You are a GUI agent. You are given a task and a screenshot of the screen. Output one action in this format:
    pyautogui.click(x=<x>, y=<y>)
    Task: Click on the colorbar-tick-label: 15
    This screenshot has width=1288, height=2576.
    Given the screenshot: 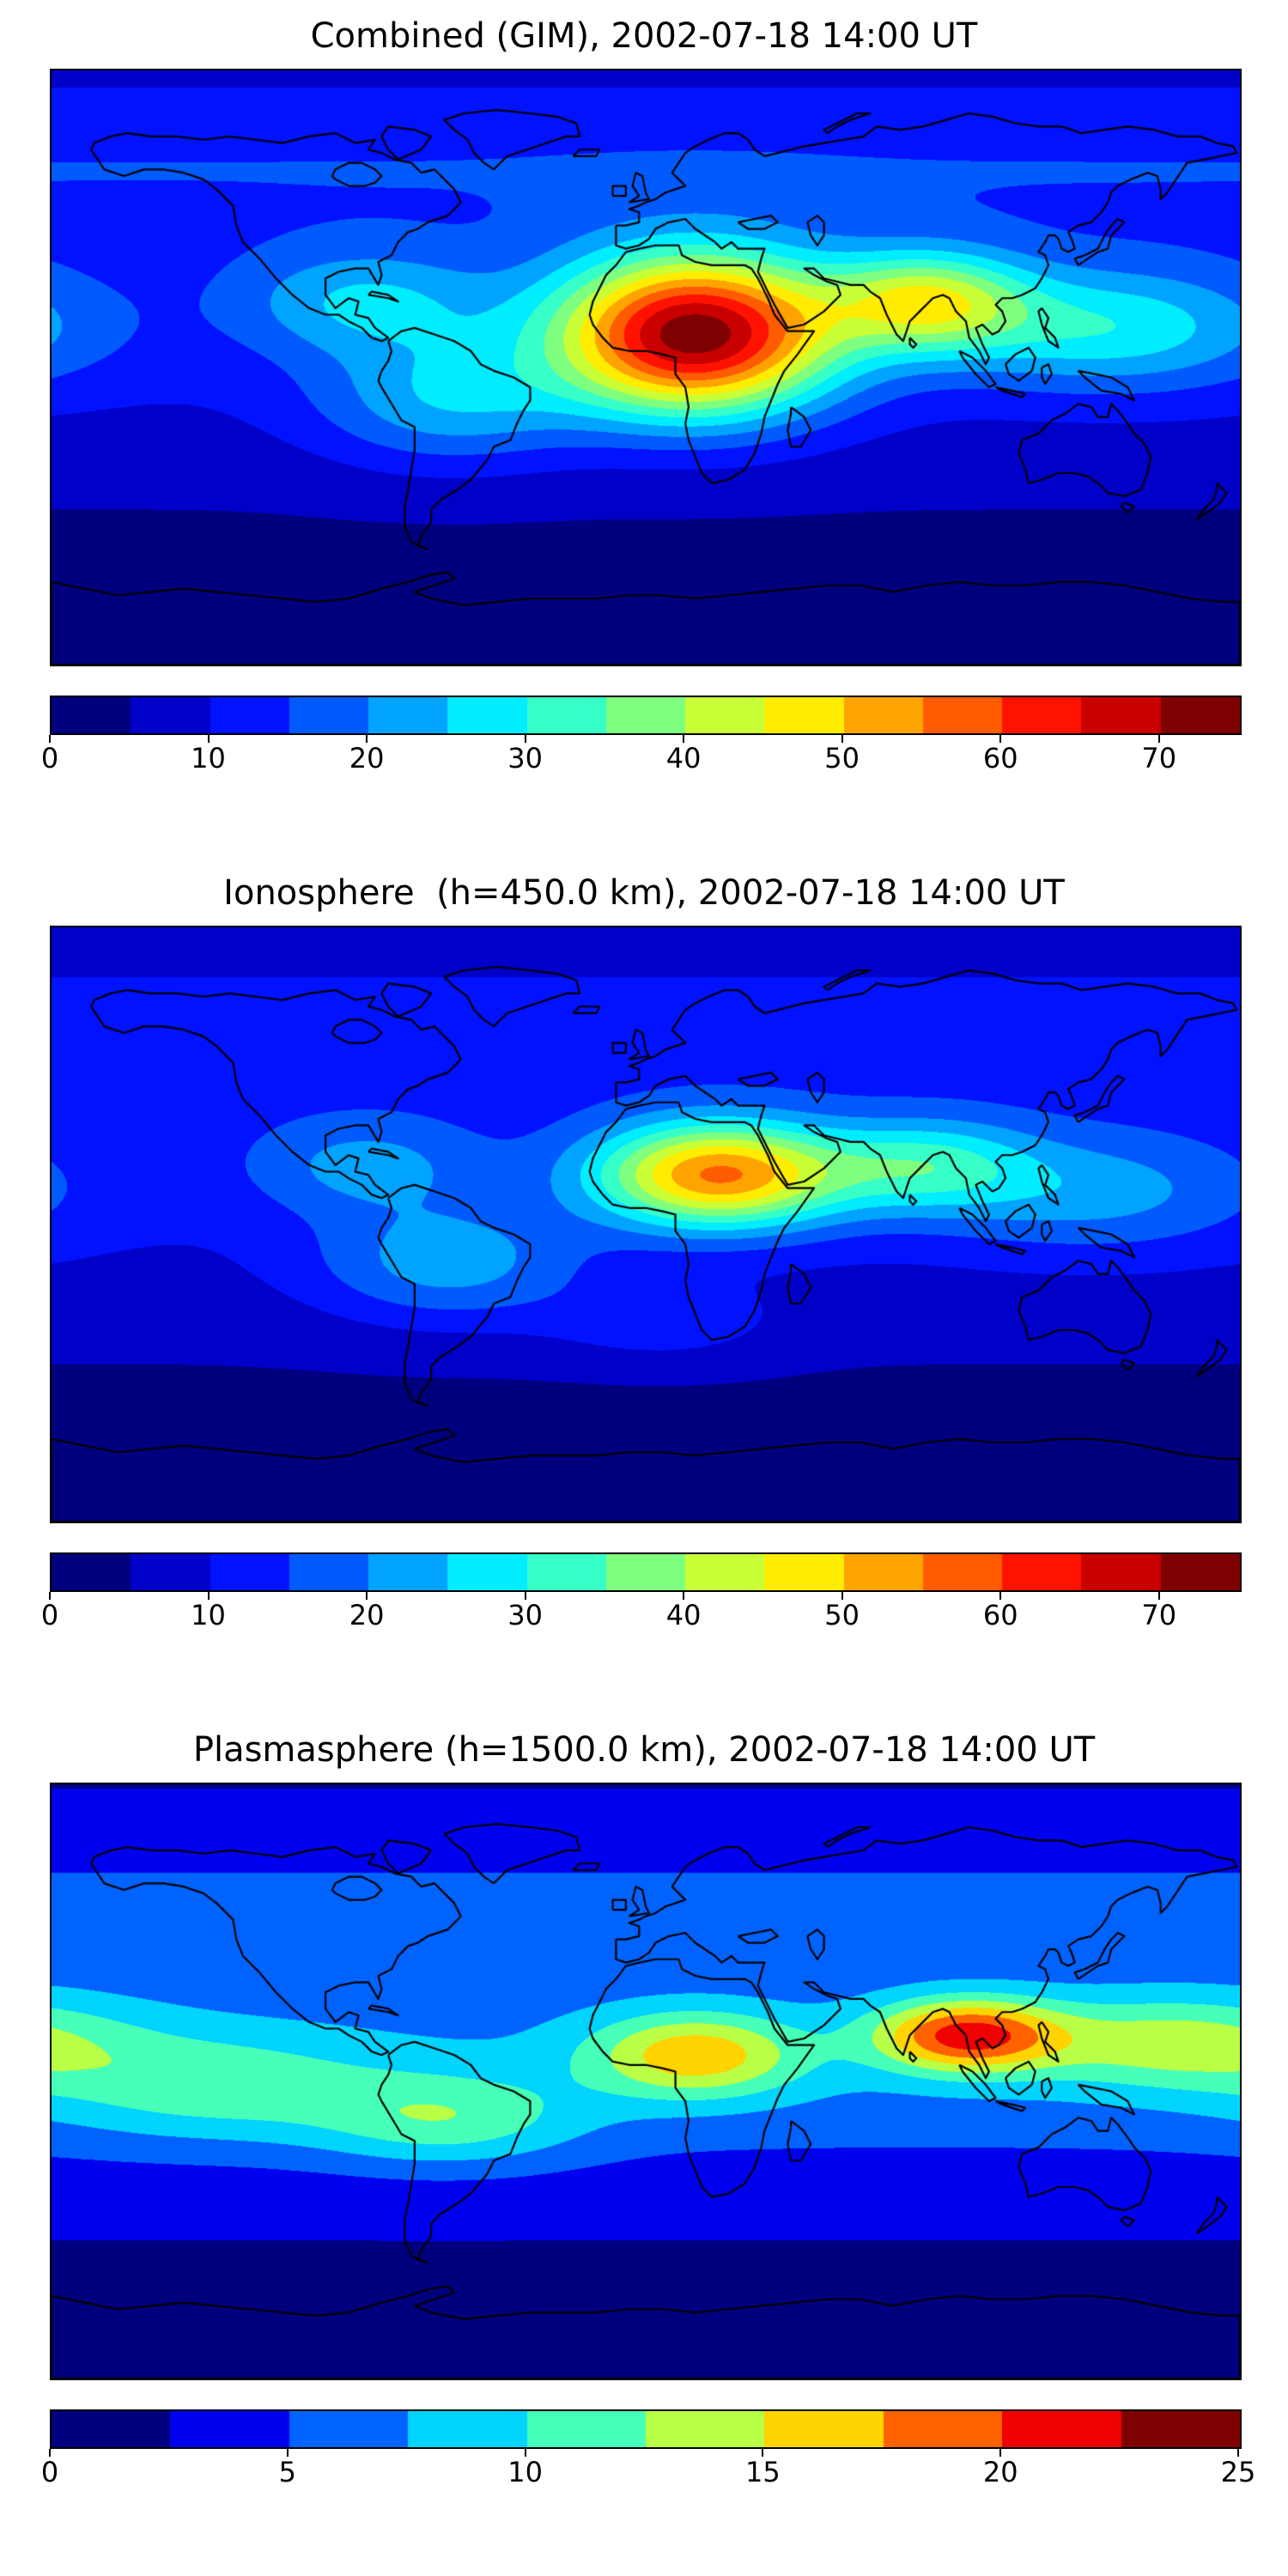 What is the action you would take?
    pyautogui.click(x=763, y=2472)
    